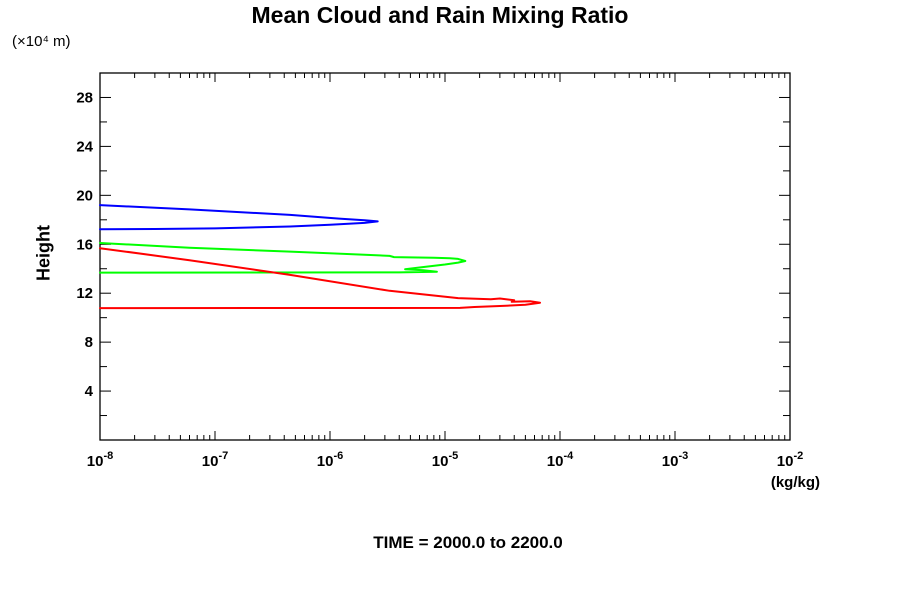 This screenshot has width=900, height=600. I want to click on y-axis-unit-label: (×10⁴ m), so click(41, 41).